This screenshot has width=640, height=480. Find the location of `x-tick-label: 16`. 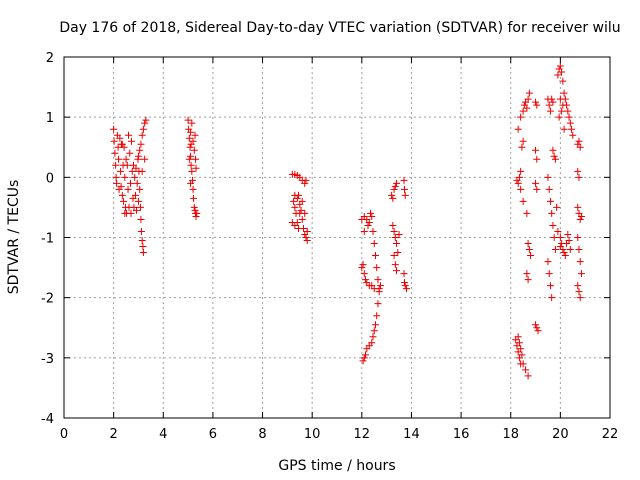

x-tick-label: 16 is located at coordinates (461, 434).